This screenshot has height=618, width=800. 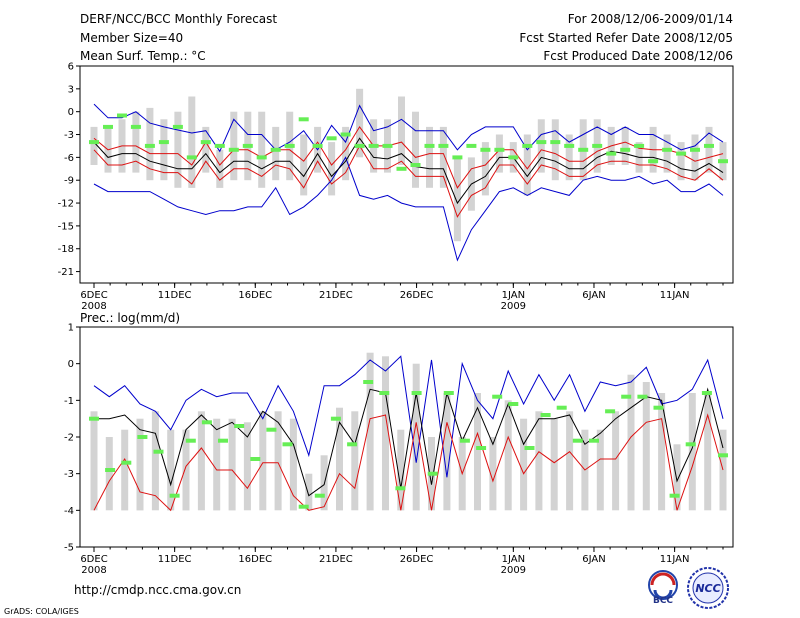 What do you see at coordinates (408, 157) in the screenshot?
I see `red-upper-line` at bounding box center [408, 157].